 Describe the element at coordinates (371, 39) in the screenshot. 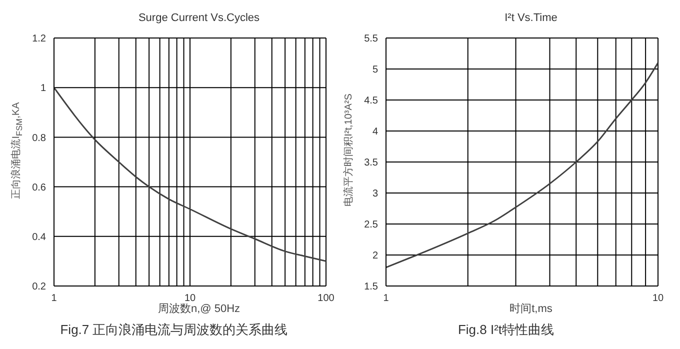

I see `y-tick-label: 5.5` at that location.